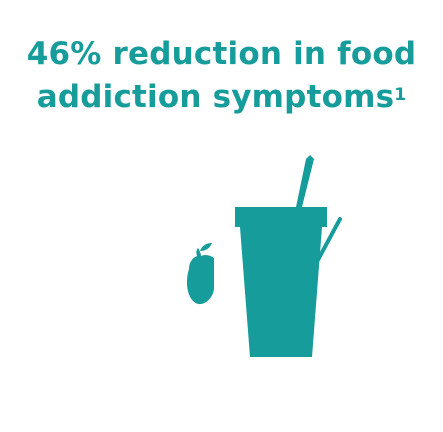 The image size is (443, 432). What do you see at coordinates (200, 274) in the screenshot?
I see `apple-icon` at bounding box center [200, 274].